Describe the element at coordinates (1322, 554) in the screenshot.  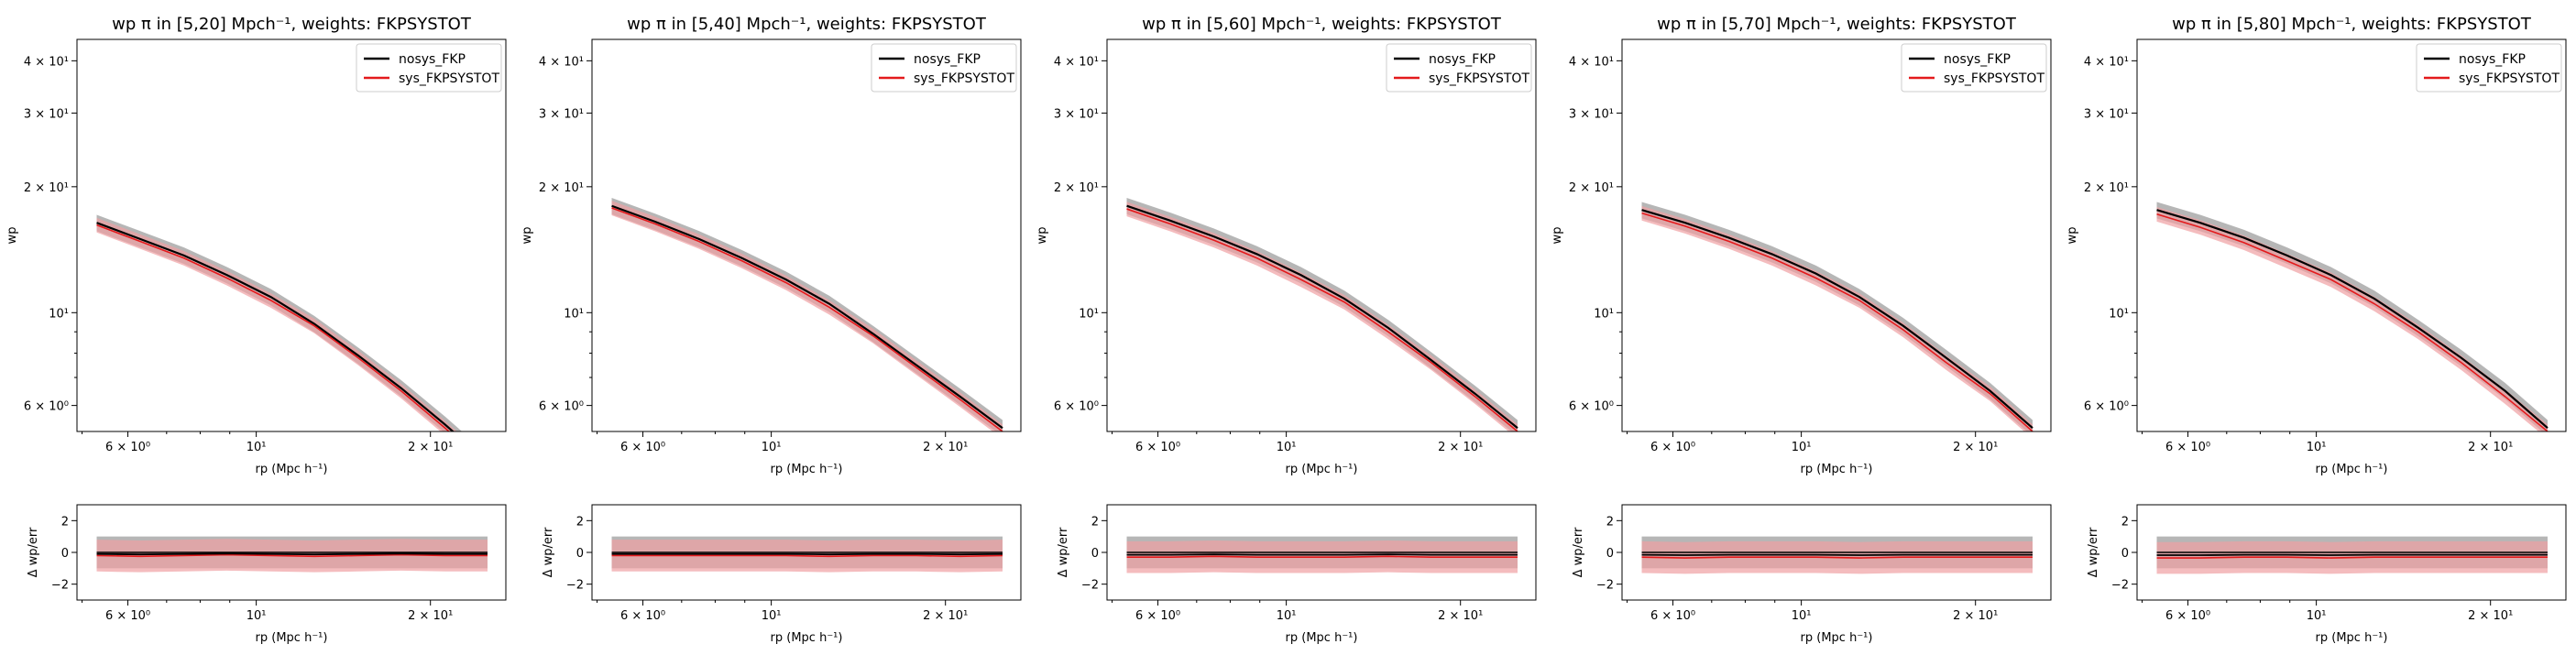
I see `residual-plot-area` at that location.